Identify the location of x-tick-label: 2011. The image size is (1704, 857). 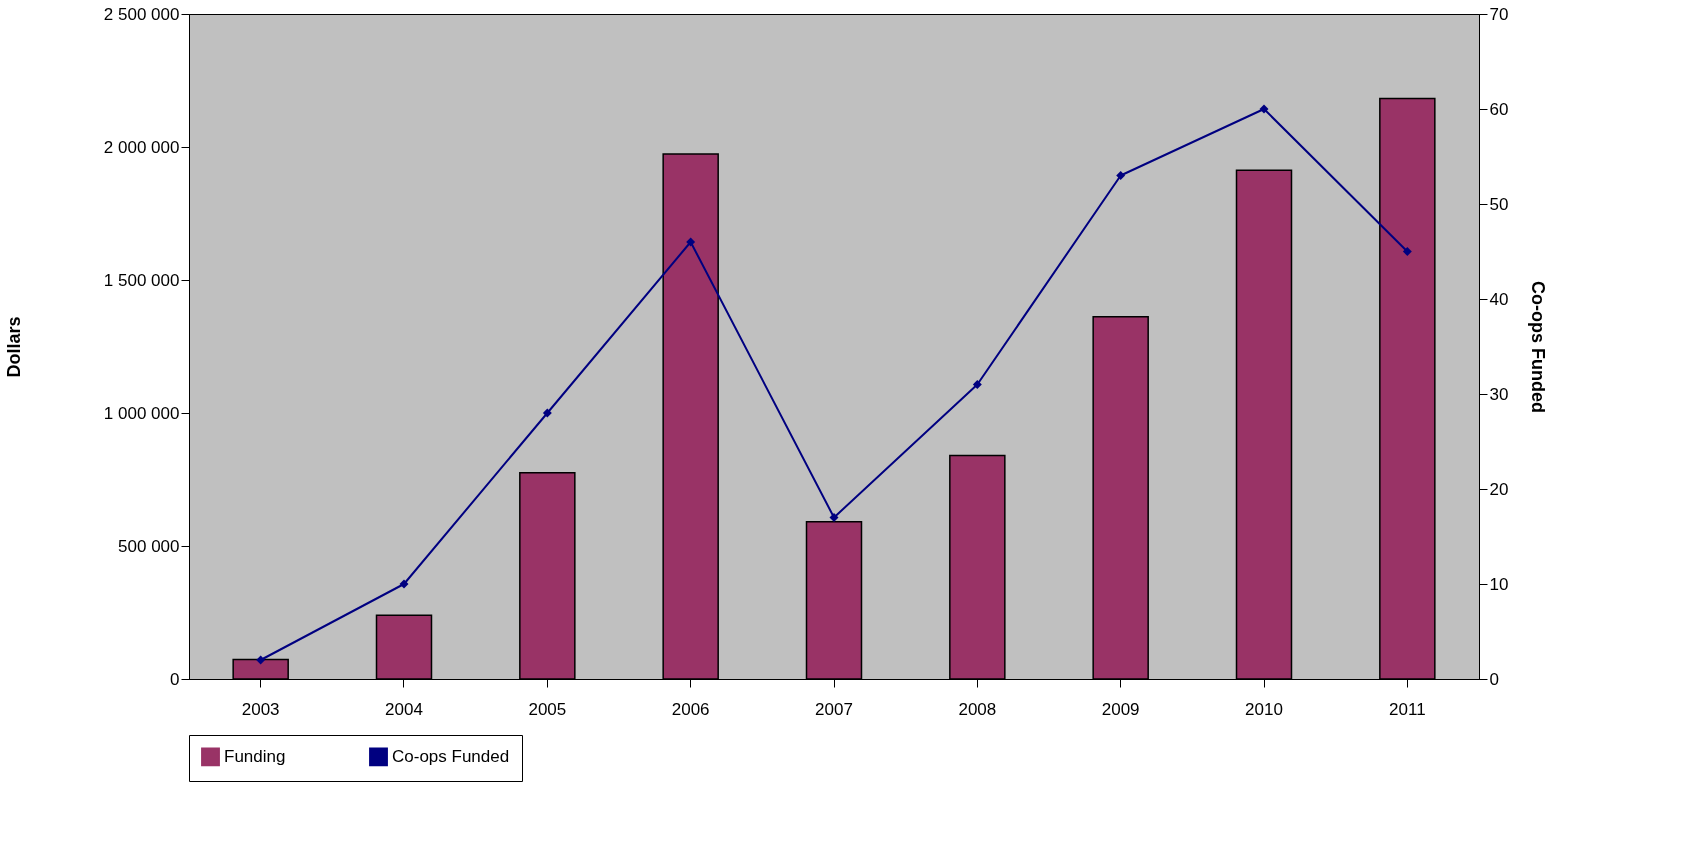
(1407, 709).